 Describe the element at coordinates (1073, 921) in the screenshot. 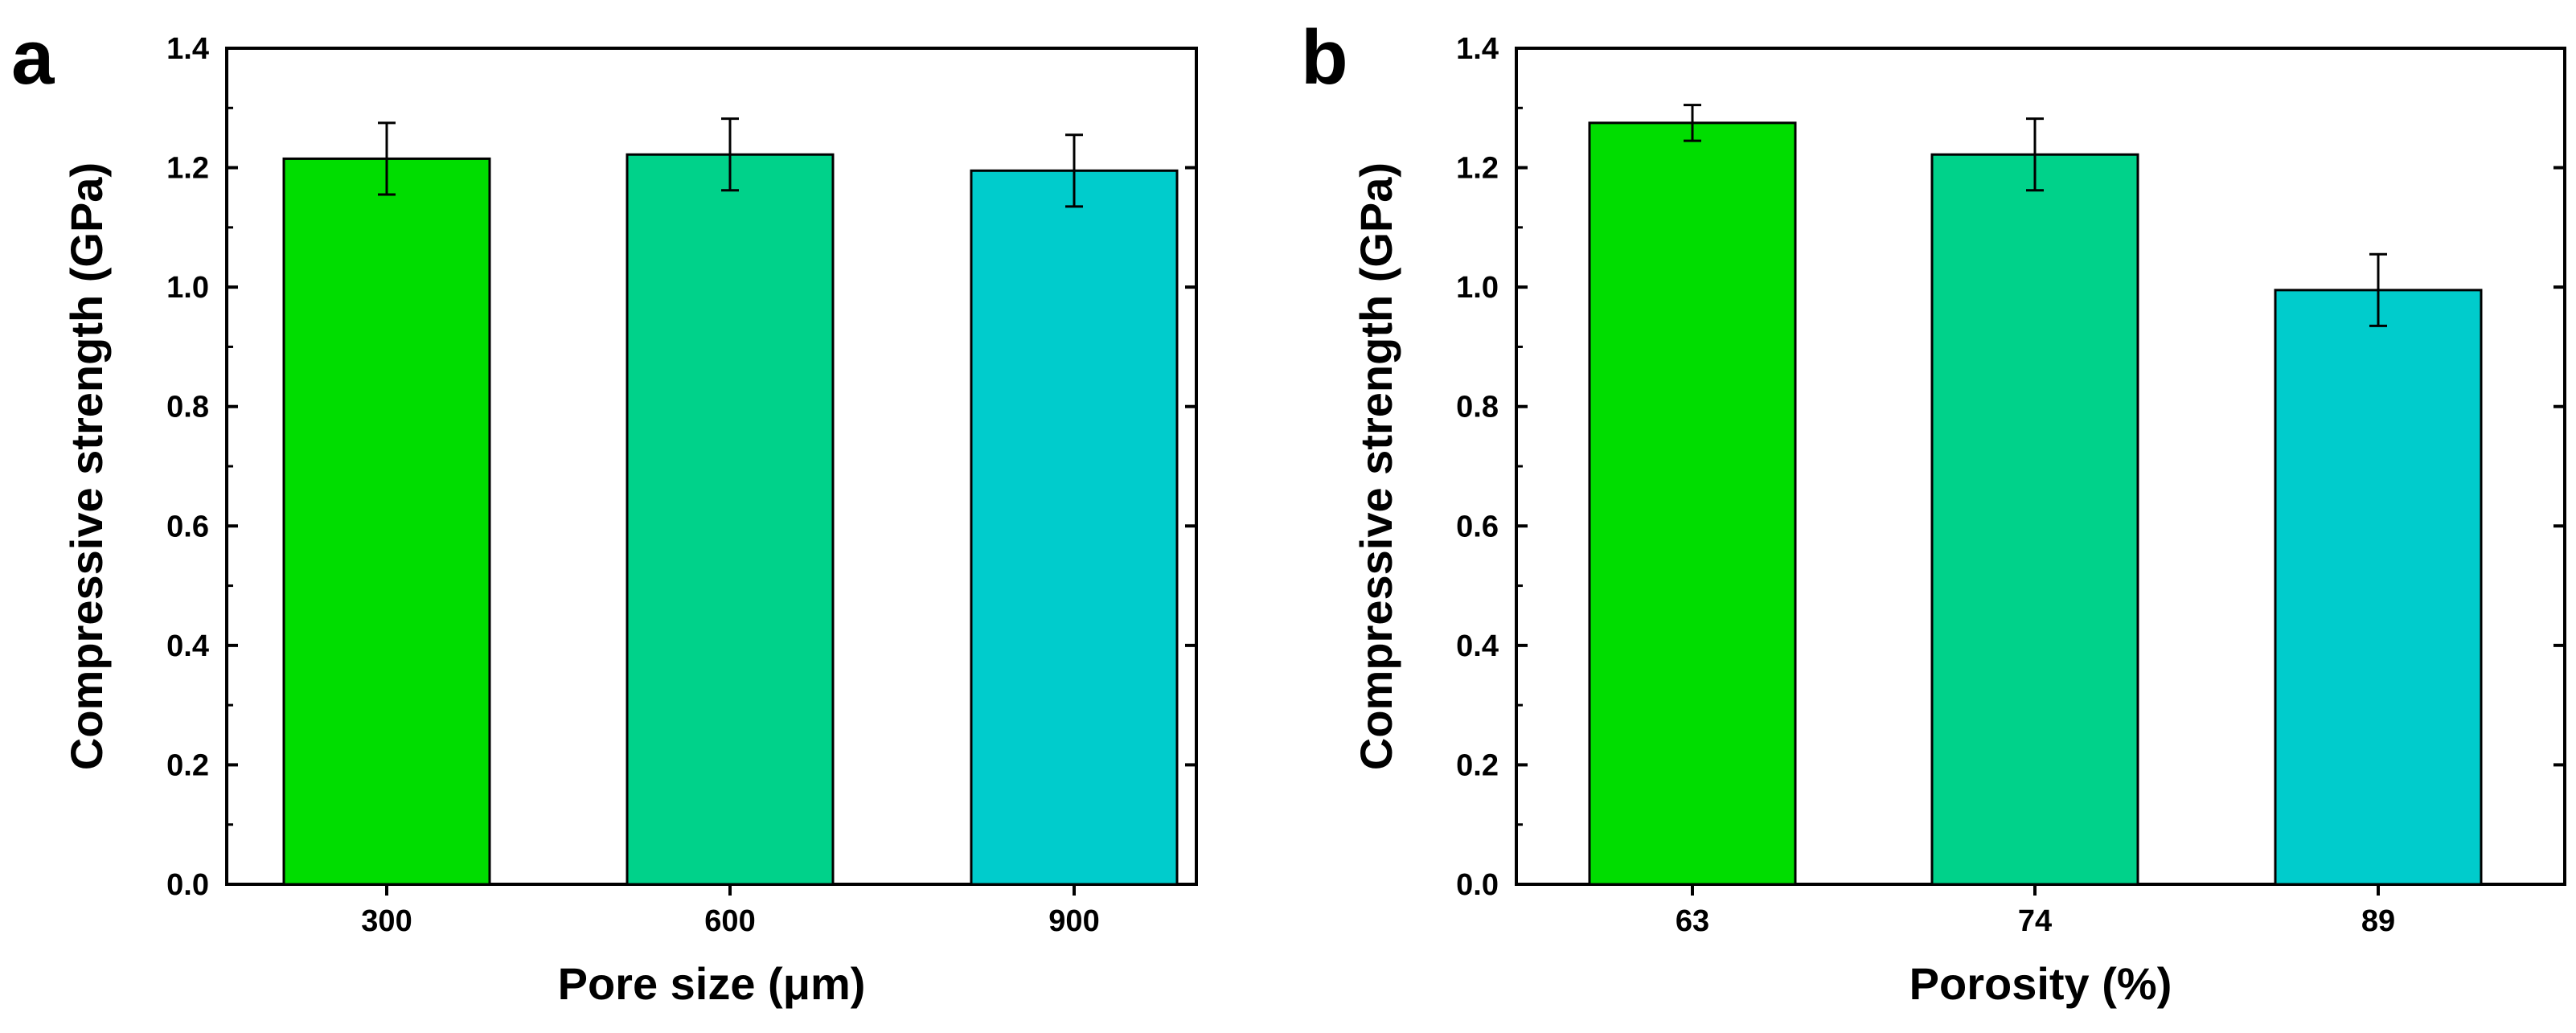

I see `x-tick-label-900: 900` at that location.